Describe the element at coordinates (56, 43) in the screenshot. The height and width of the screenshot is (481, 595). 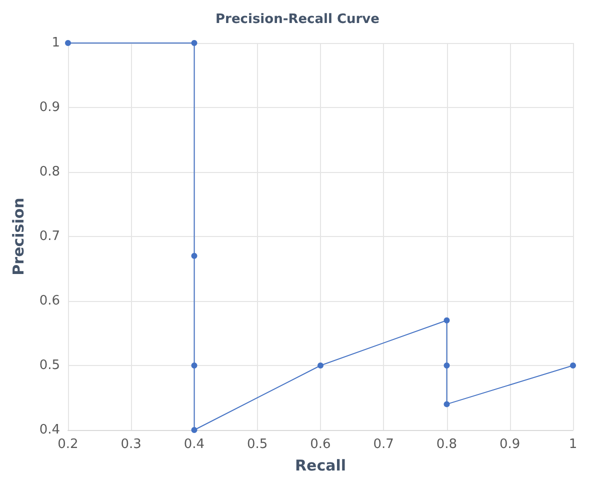
I see `y-tick-label: 1` at that location.